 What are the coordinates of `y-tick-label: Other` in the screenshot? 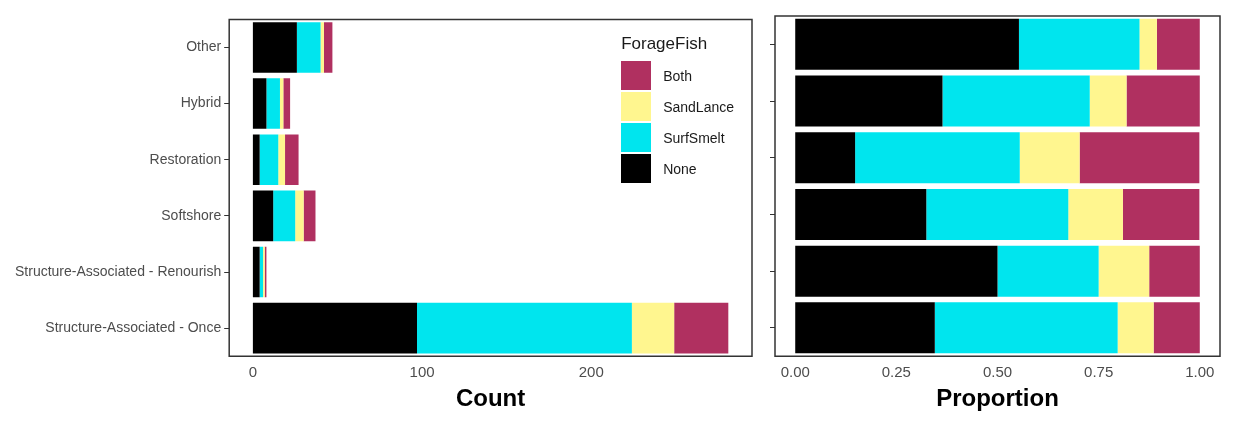 It's located at (204, 46).